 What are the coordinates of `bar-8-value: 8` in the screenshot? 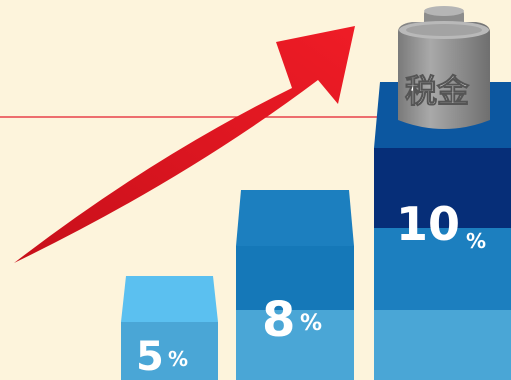 It's located at (278, 320).